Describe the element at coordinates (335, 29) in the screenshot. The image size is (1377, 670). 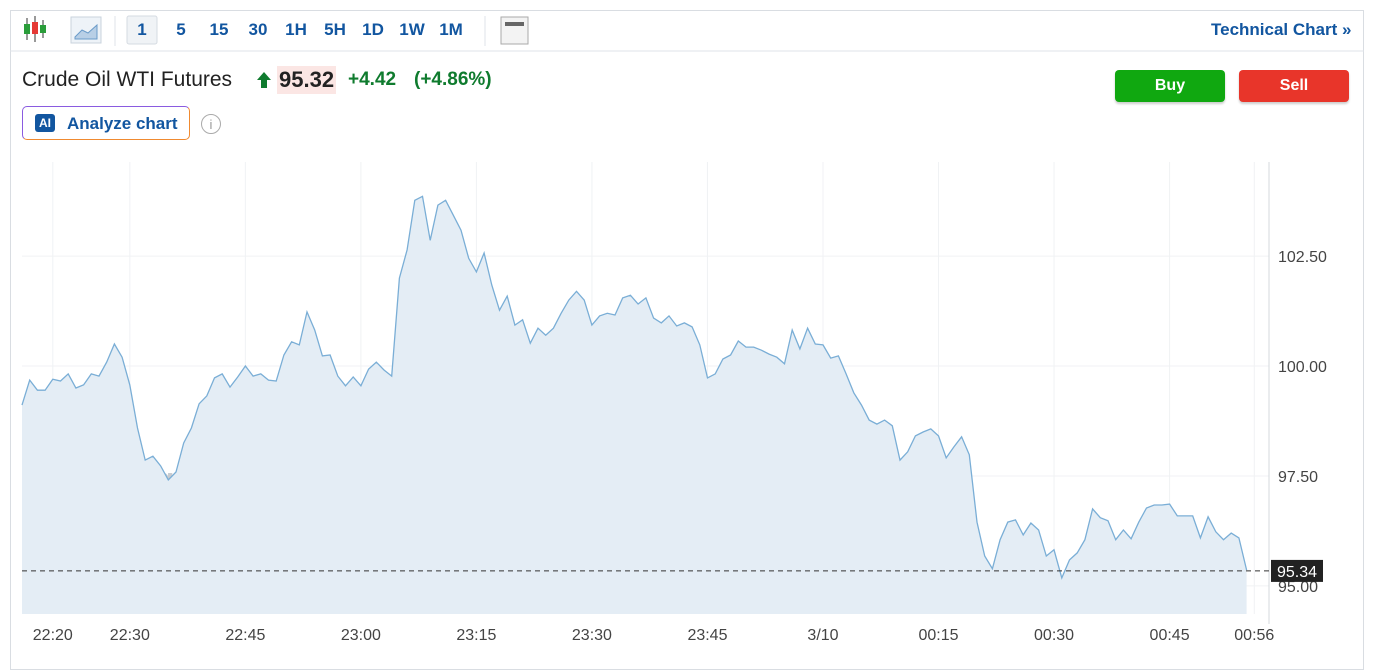
I see `interval-button: 5H` at that location.